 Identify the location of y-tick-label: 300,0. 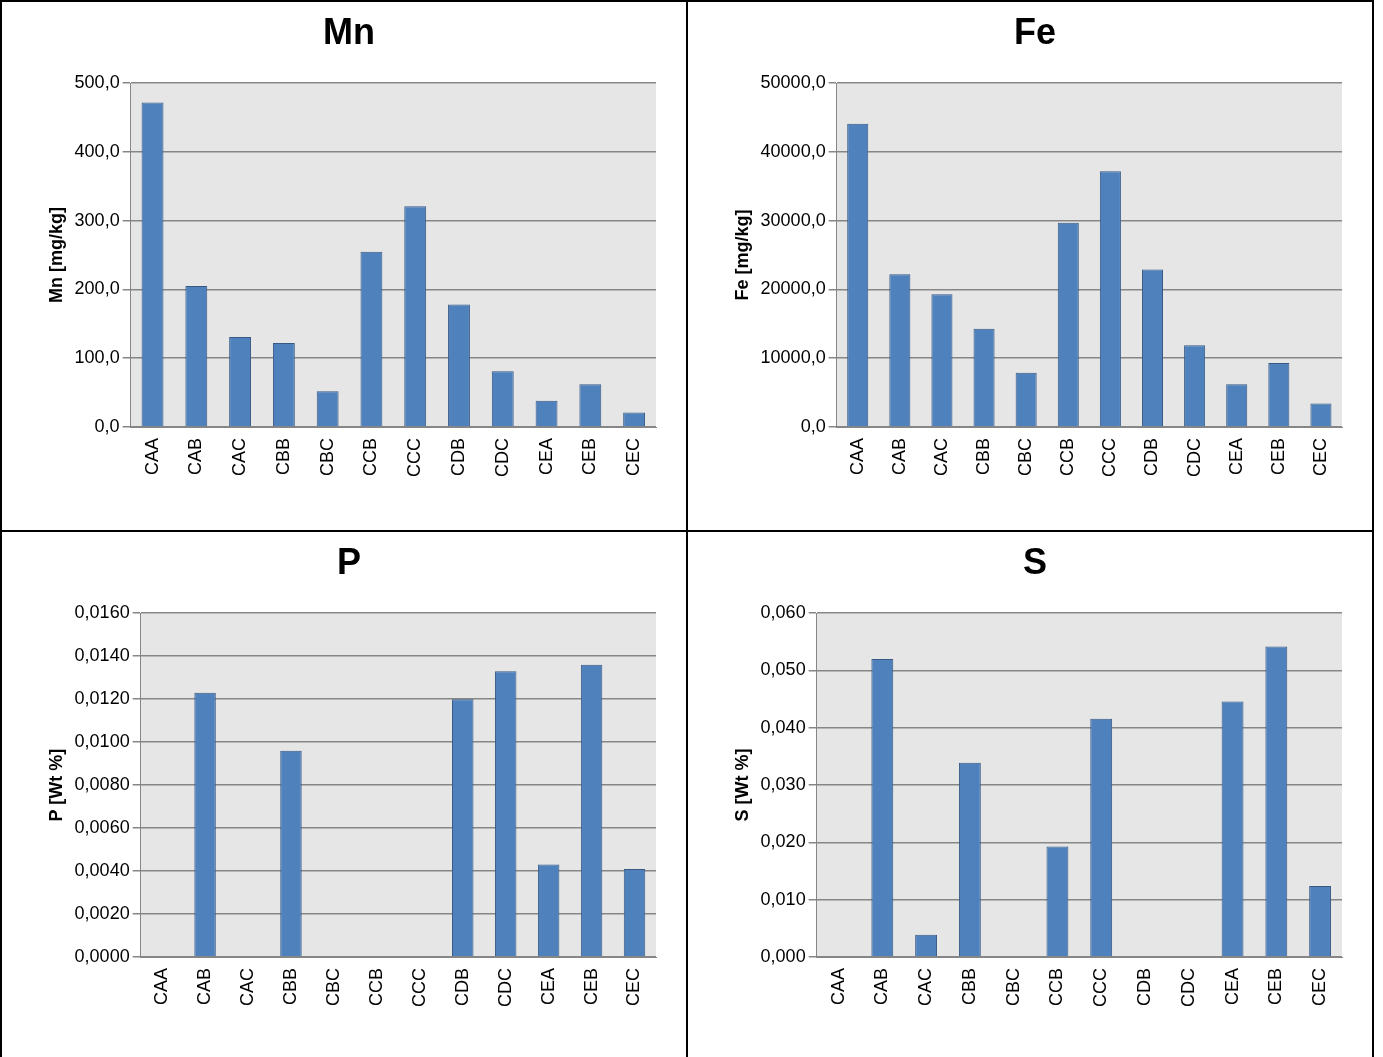
(97, 219).